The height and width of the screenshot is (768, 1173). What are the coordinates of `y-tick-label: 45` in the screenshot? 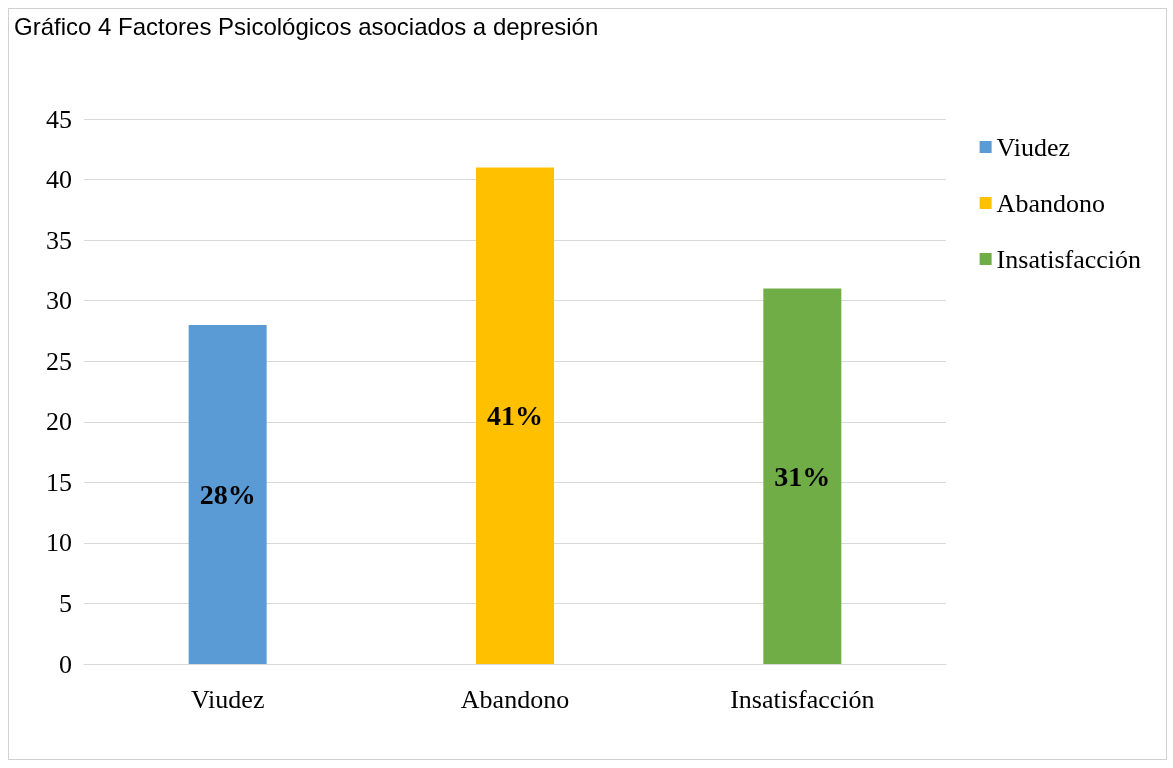 It's located at (59, 119).